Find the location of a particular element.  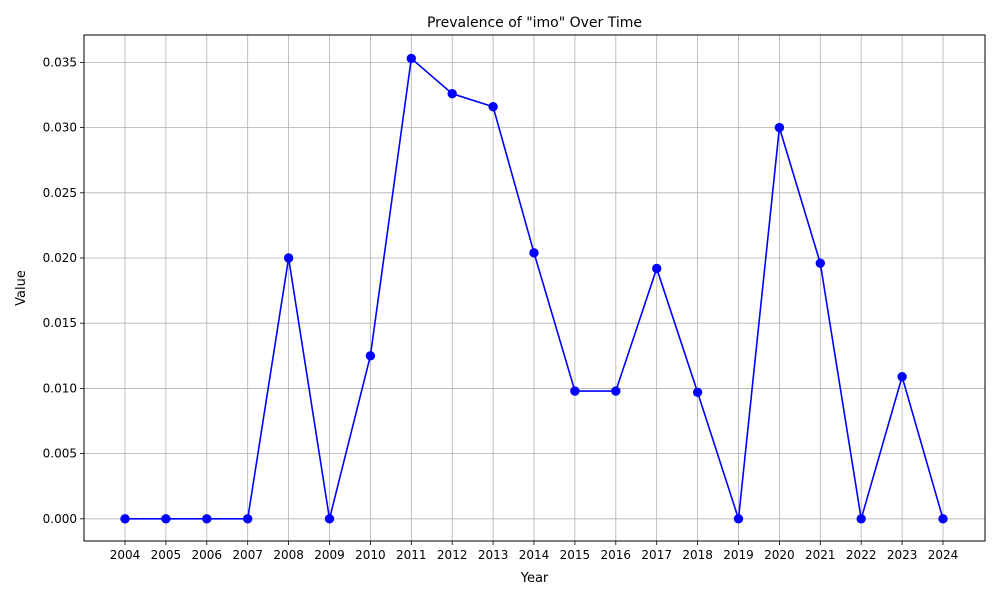

y-tick-label: 0.035 is located at coordinates (60, 62).